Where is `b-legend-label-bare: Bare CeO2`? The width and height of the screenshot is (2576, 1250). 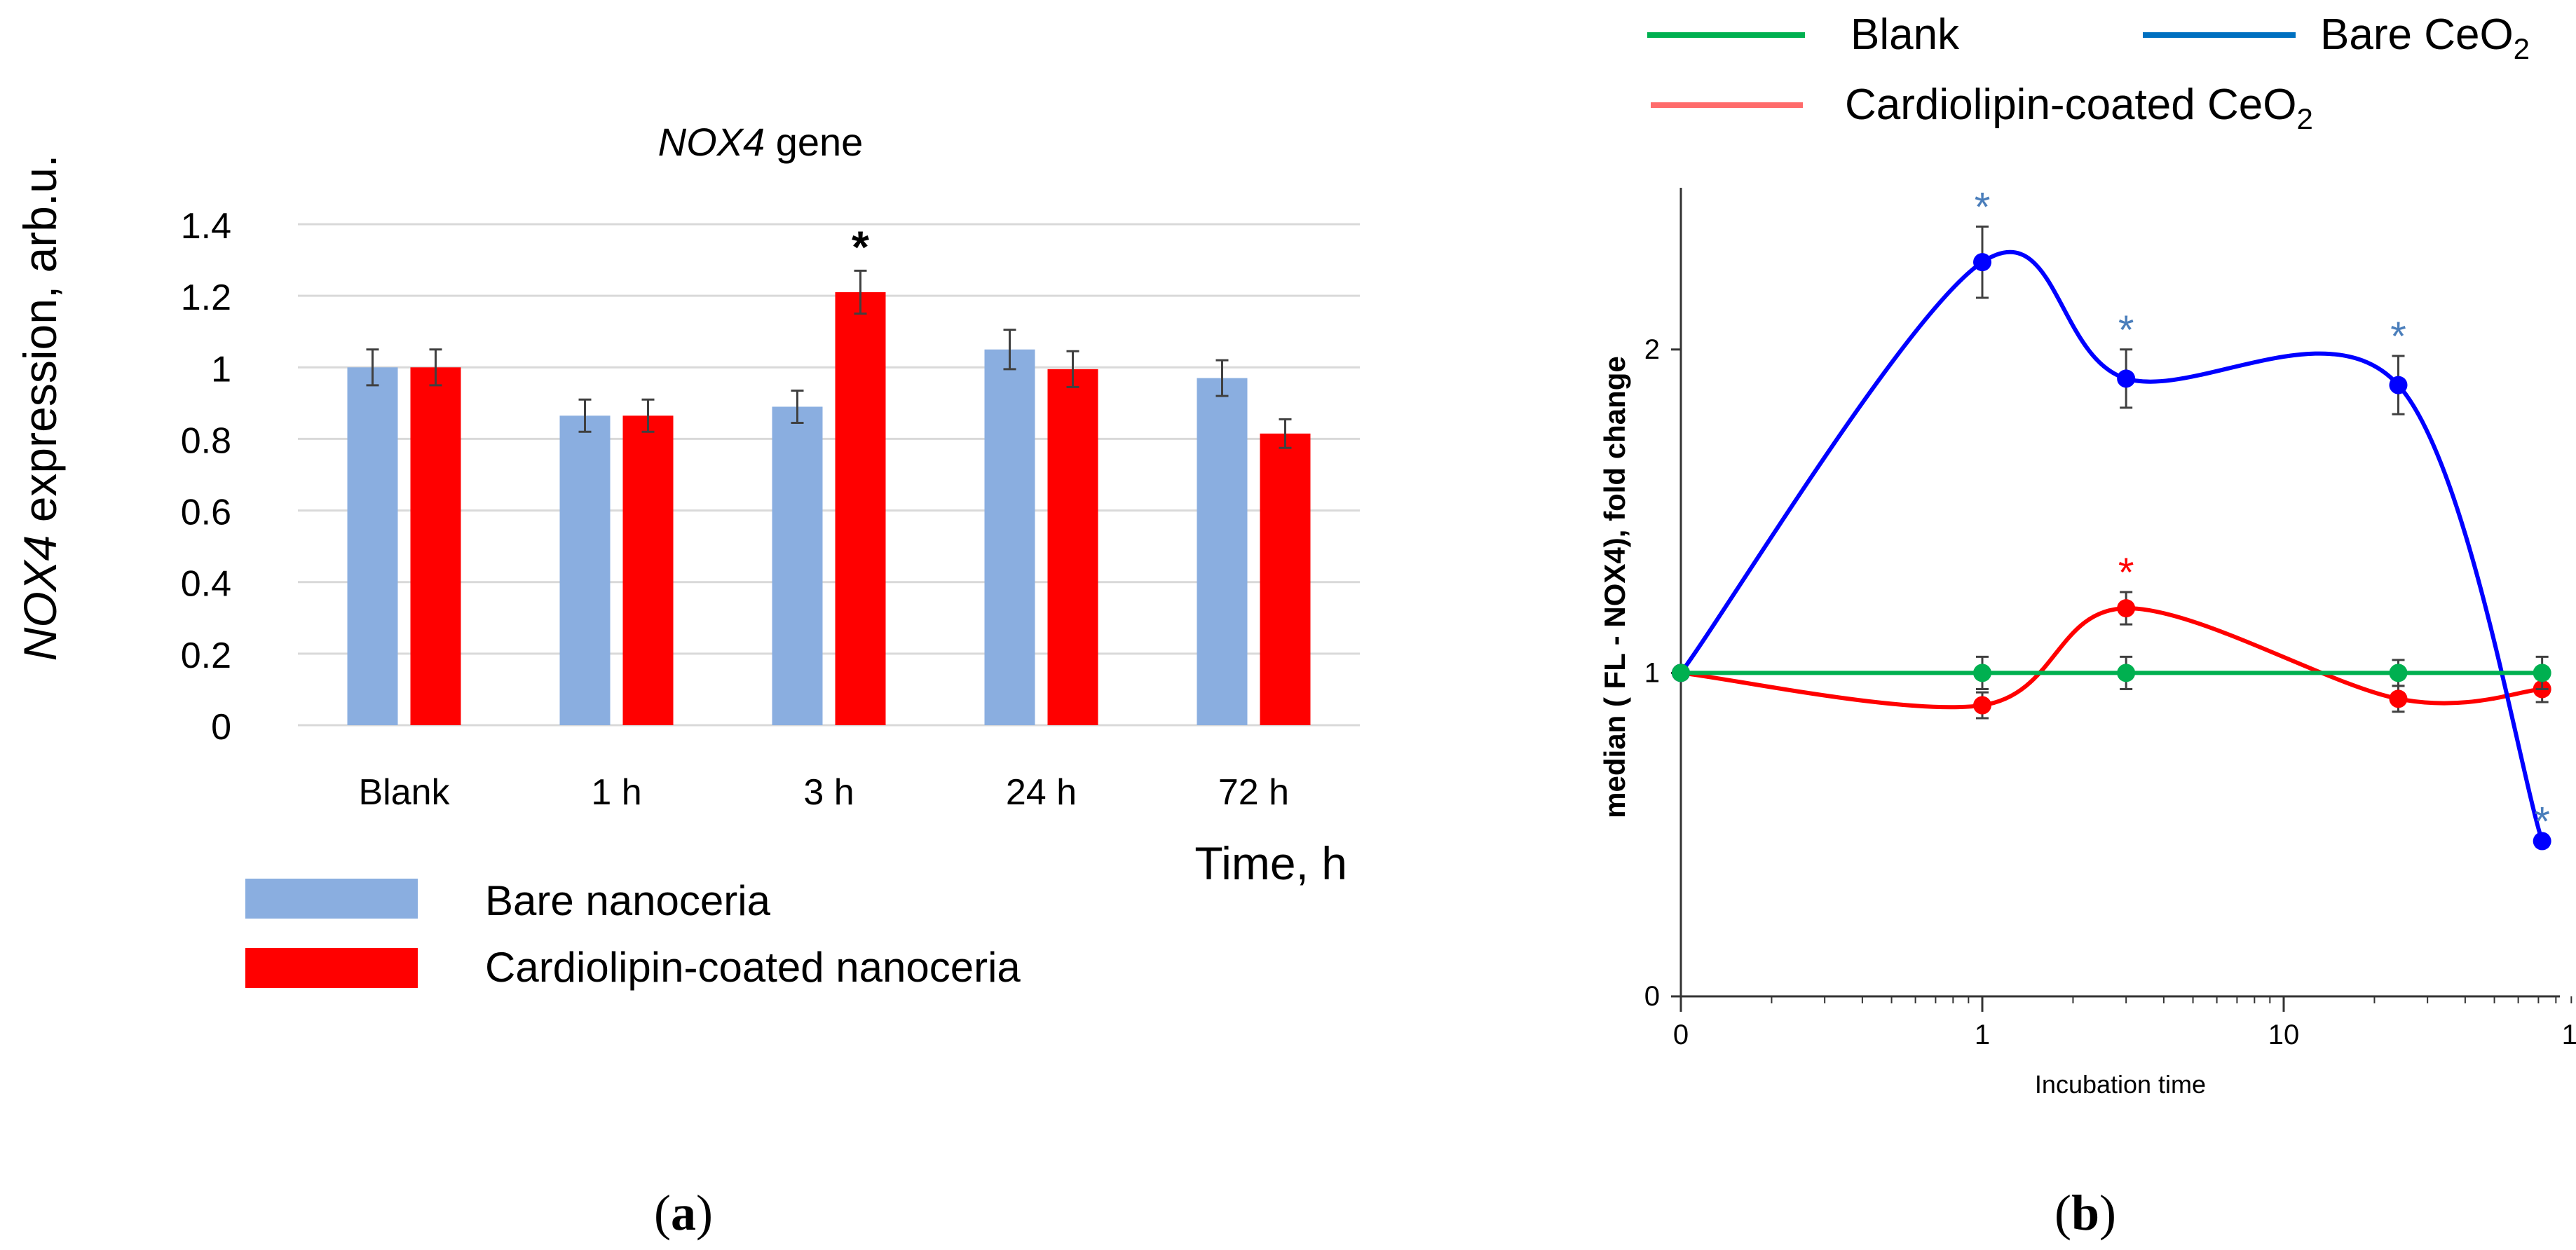 b-legend-label-bare: Bare CeO2 is located at coordinates (2425, 38).